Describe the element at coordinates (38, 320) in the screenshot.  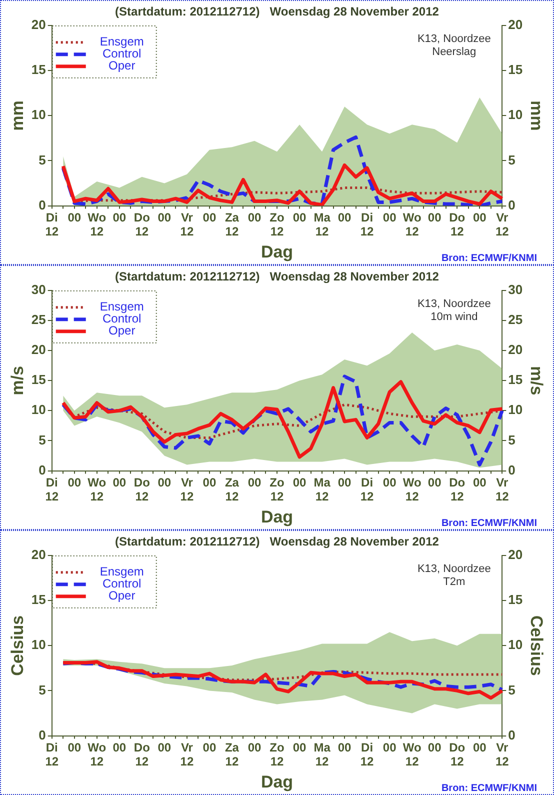
I see `y-tick-label: 25` at that location.